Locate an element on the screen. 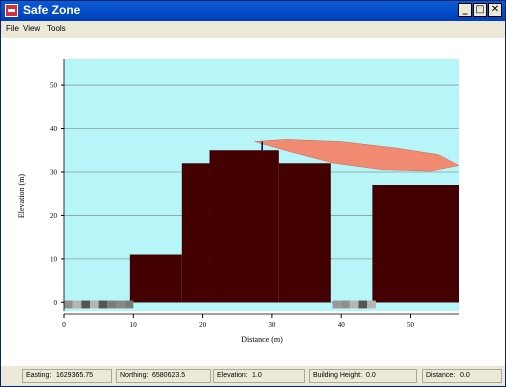 This screenshot has width=506, height=387. northing-field: Northing: 6580623.5 is located at coordinates (163, 376).